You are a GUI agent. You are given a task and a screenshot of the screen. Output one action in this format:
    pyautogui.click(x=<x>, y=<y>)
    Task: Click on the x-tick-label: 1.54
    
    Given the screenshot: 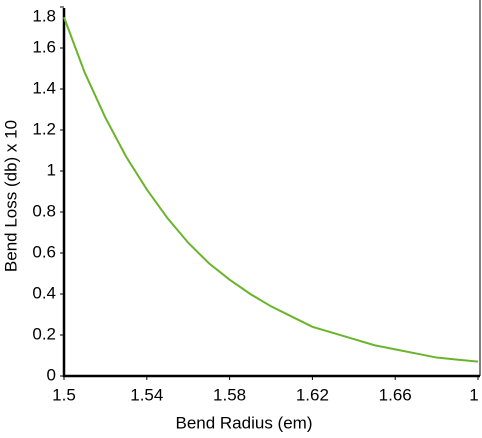 What is the action you would take?
    pyautogui.click(x=146, y=394)
    